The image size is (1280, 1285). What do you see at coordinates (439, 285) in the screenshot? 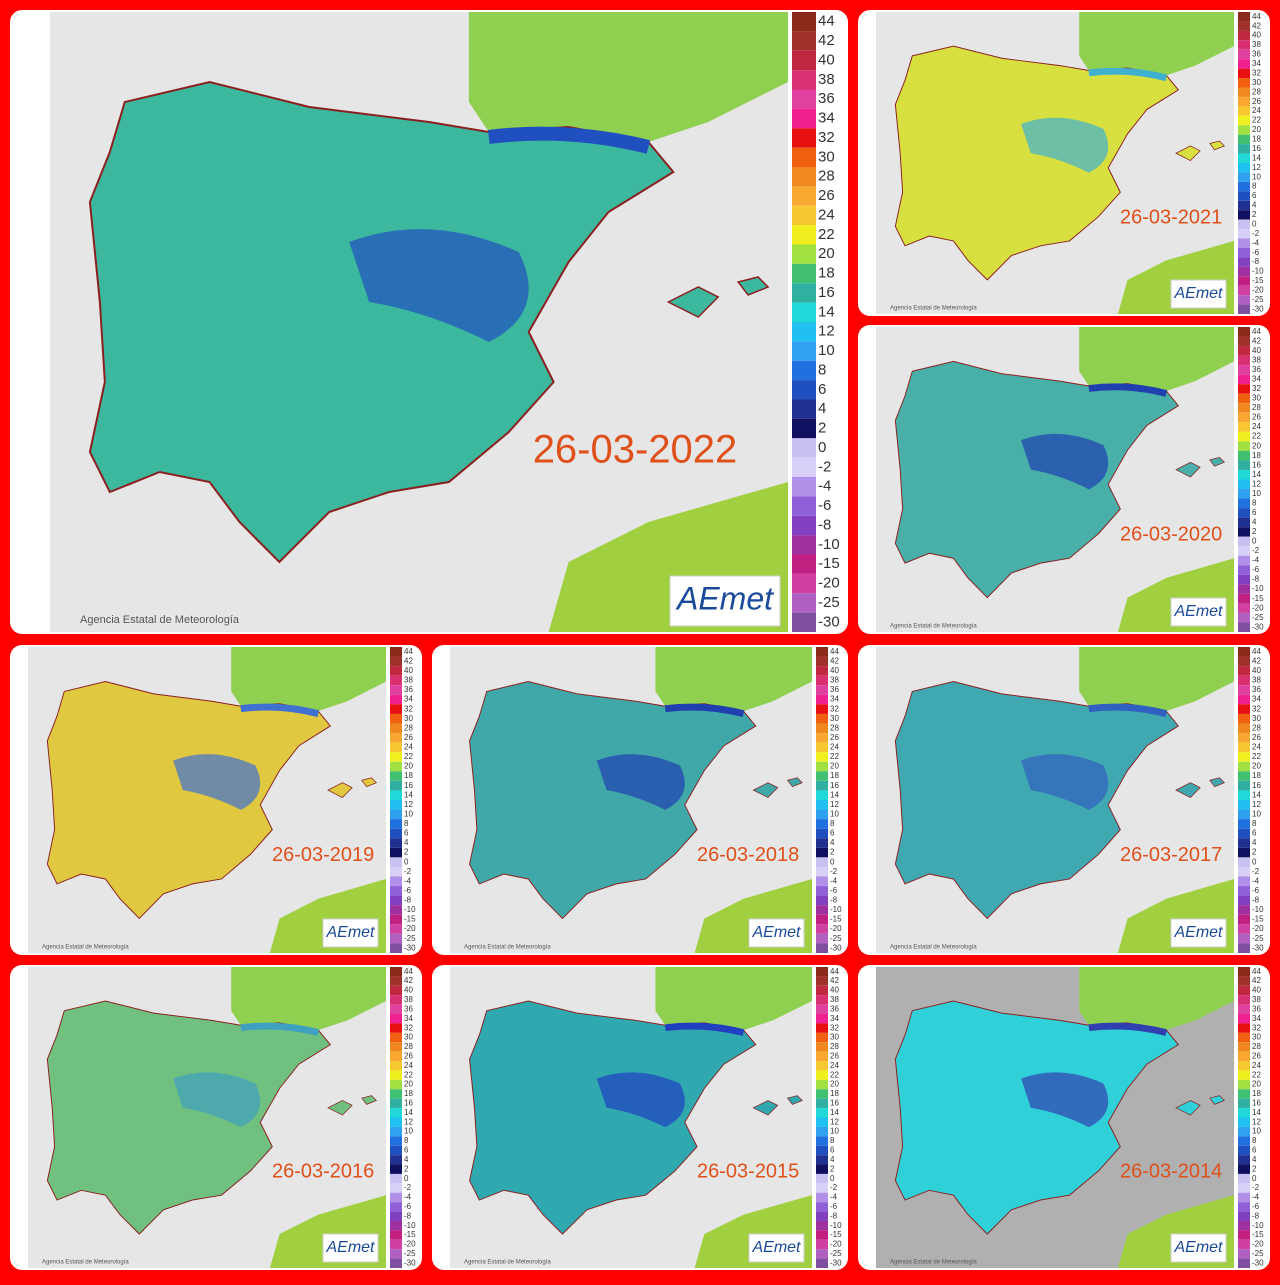
I see `cold-area` at bounding box center [439, 285].